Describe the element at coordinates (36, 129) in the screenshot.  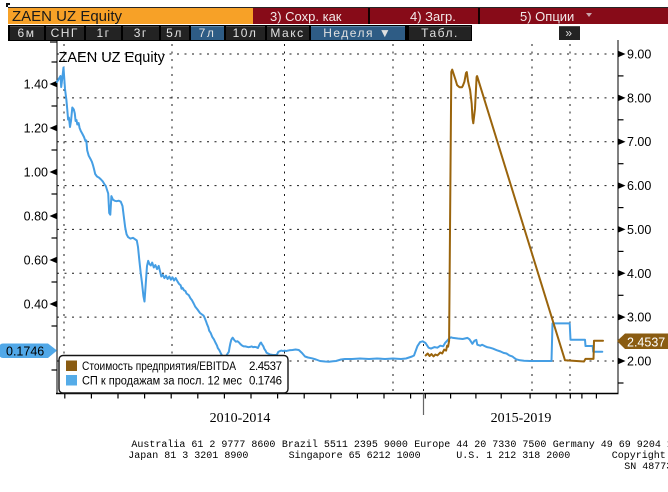
I see `svg-text: 1.20` at that location.